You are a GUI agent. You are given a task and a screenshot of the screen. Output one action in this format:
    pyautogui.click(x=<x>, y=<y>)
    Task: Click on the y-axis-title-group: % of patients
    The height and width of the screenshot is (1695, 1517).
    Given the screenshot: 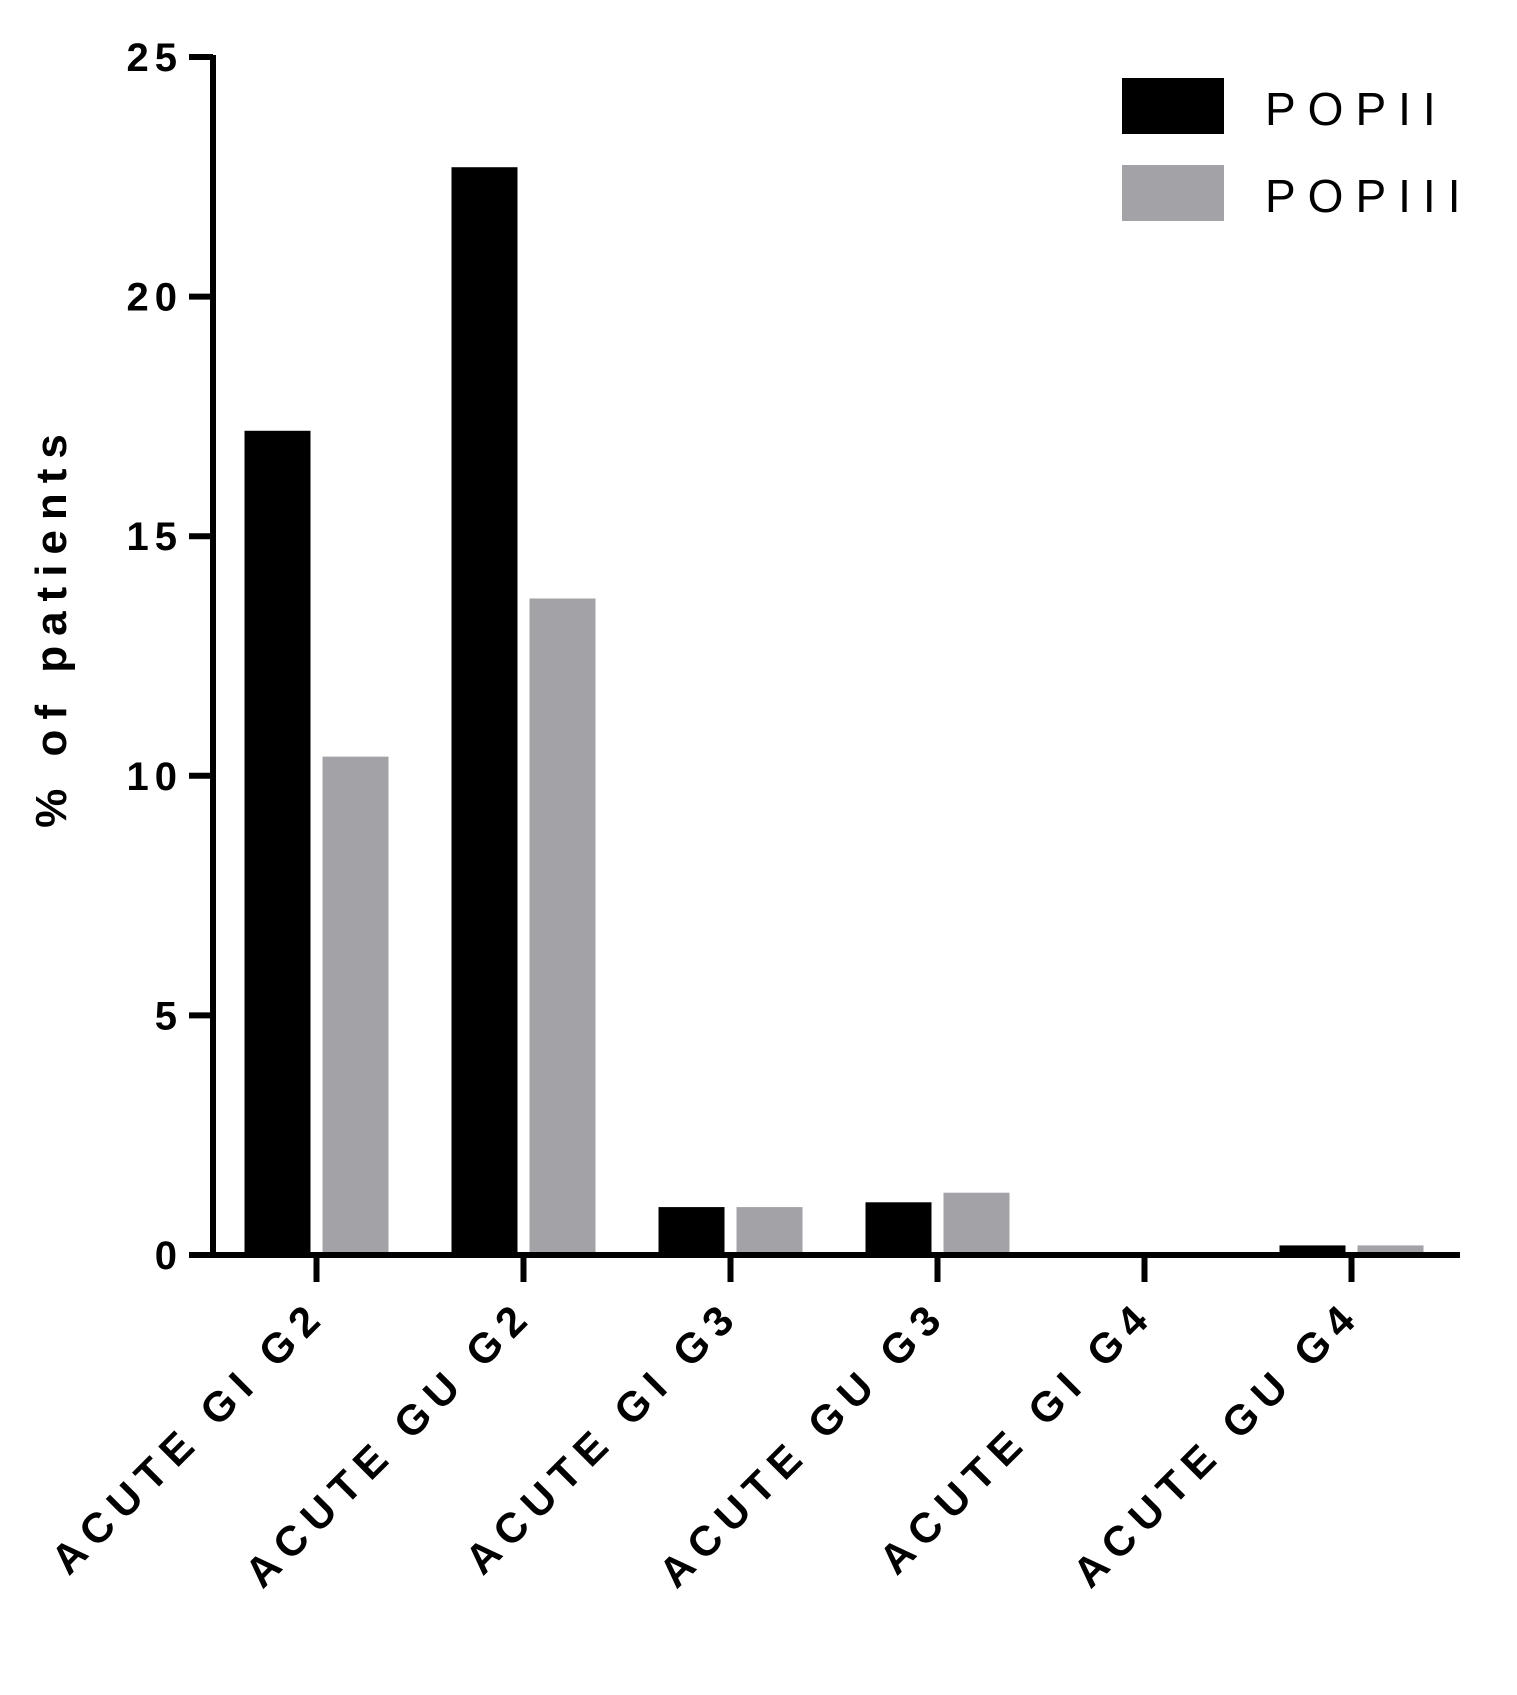 What is the action you would take?
    pyautogui.click(x=51, y=626)
    